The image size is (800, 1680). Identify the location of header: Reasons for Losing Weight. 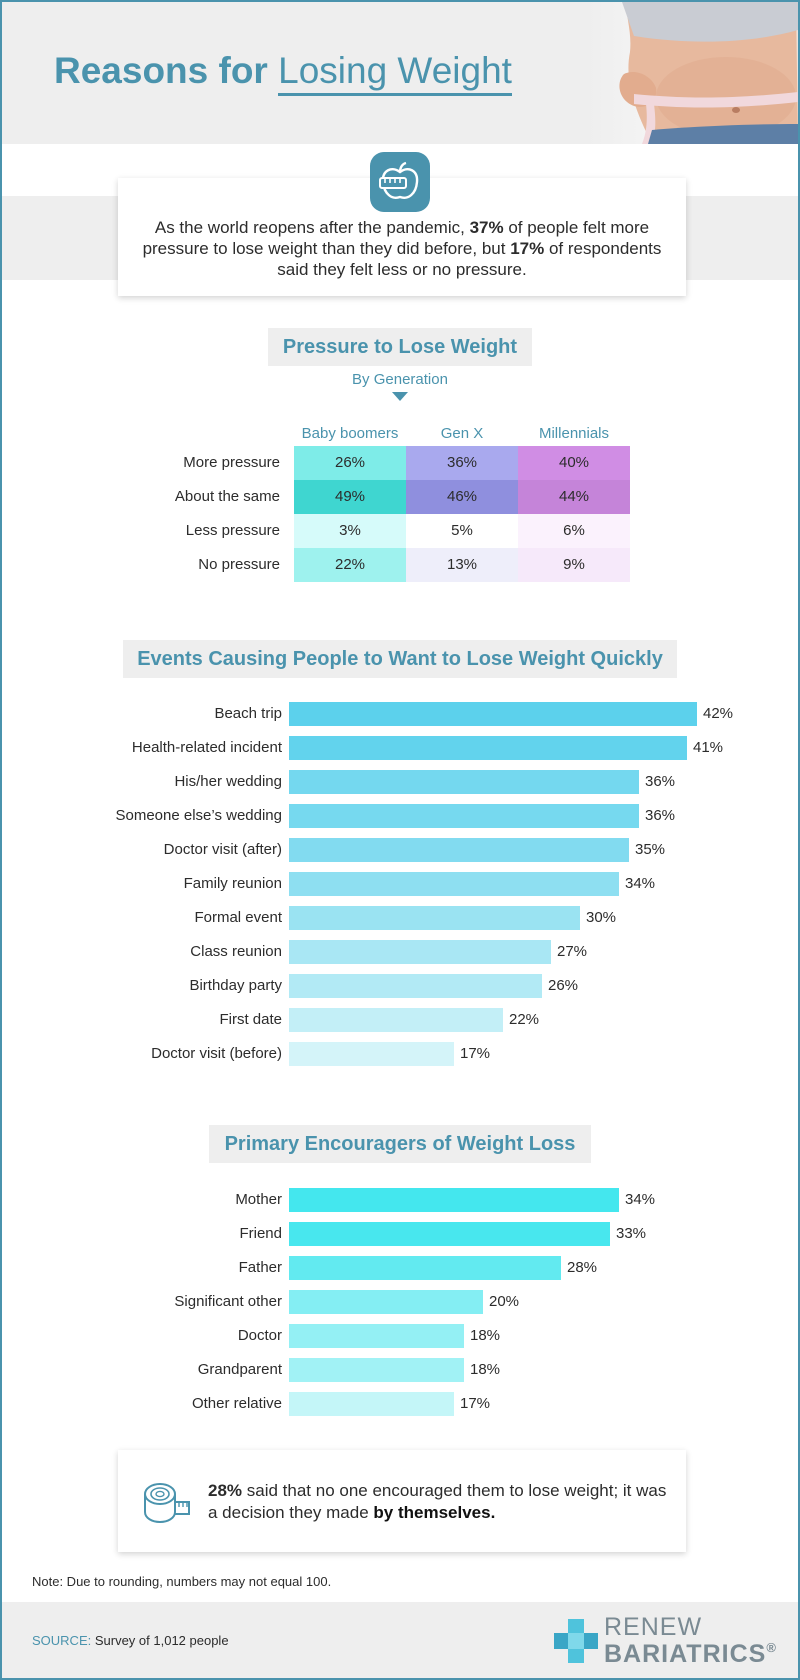
(400, 73).